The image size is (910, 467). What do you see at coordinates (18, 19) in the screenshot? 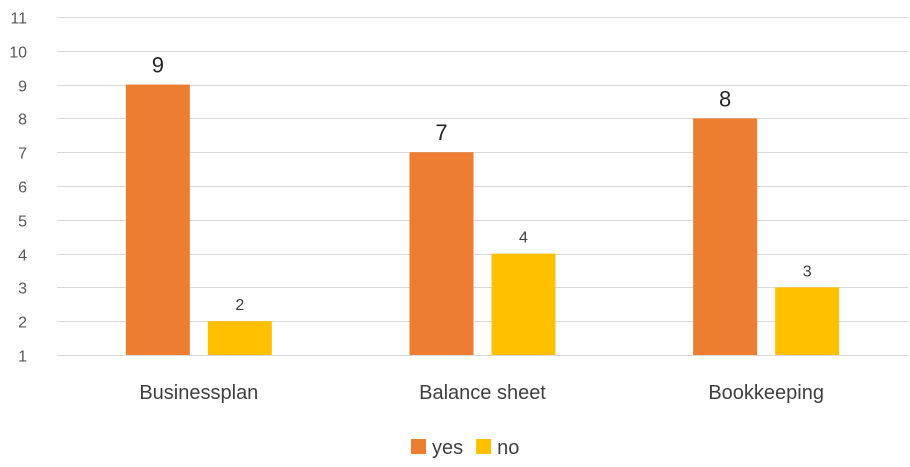
I see `y-tick-label: 11` at bounding box center [18, 19].